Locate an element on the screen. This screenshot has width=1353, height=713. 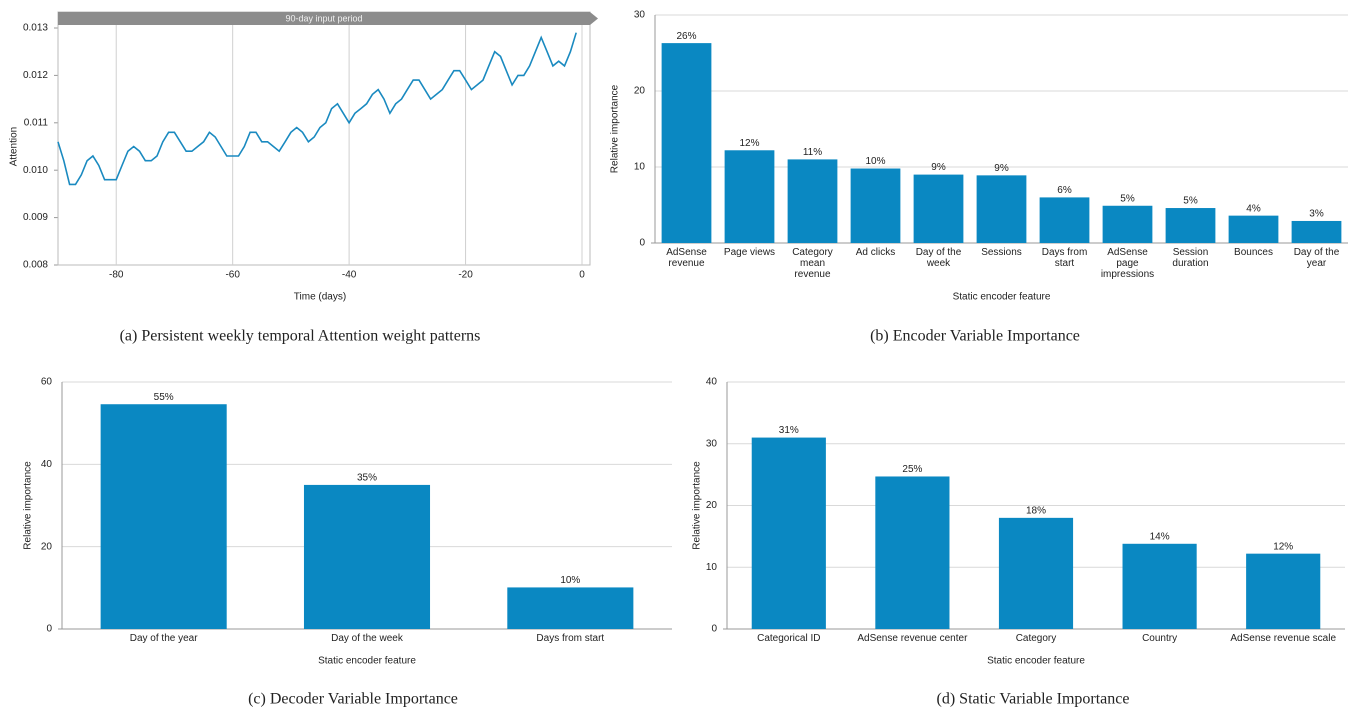
x-tick-label: Country is located at coordinates (1160, 638).